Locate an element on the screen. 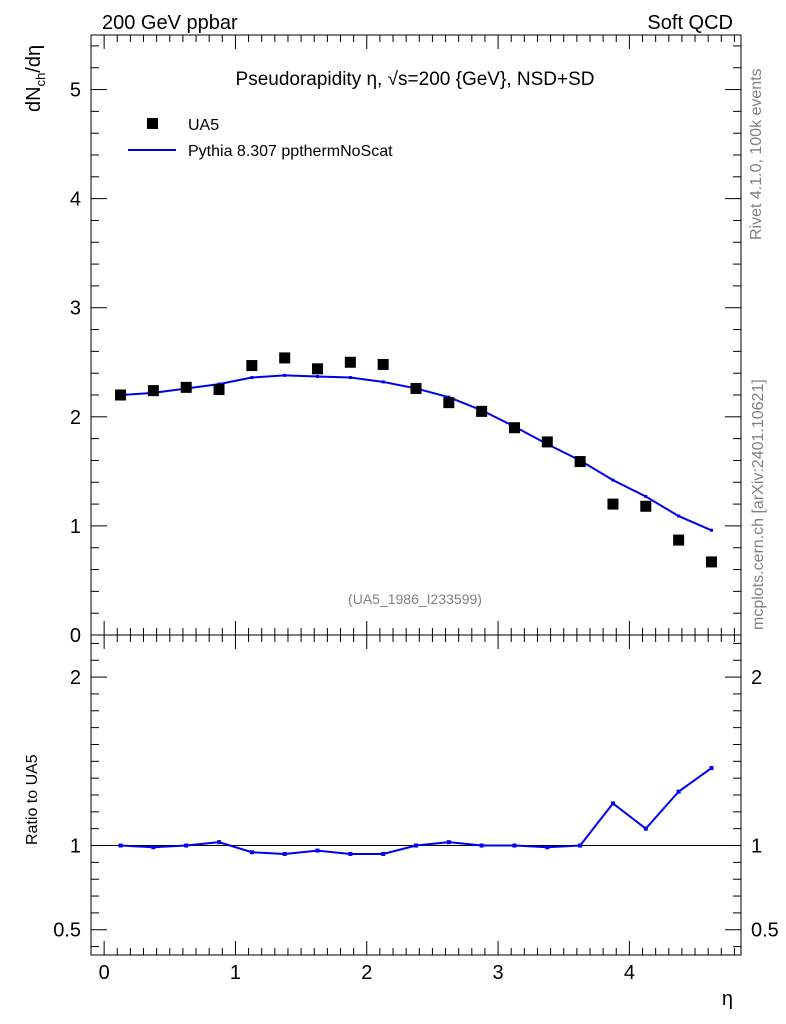 This screenshot has width=786, height=1024. ratio-y-tick-label-right: 1 is located at coordinates (756, 847).